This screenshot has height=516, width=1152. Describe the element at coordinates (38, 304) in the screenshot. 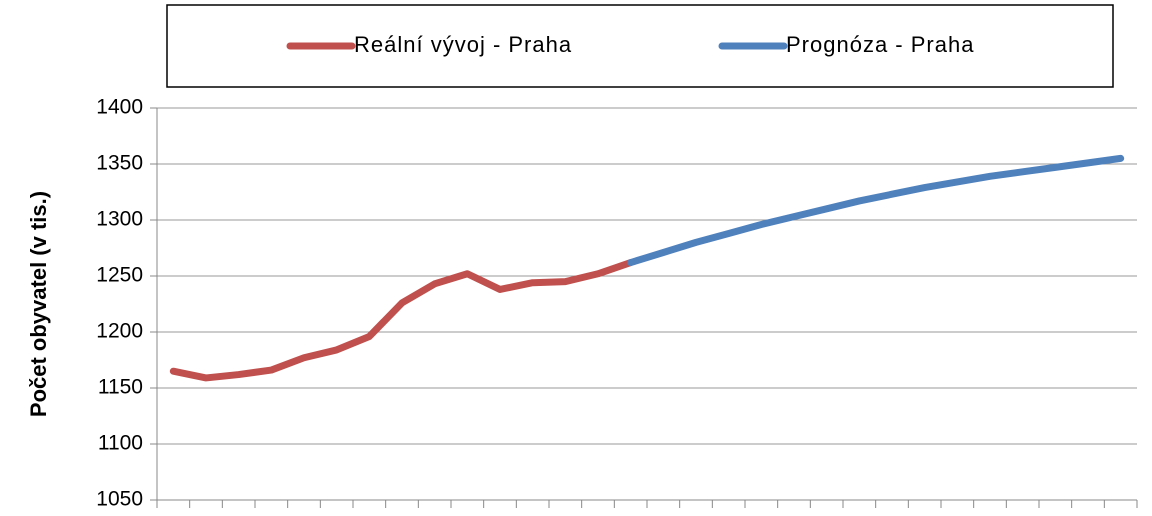

I see `y-axis-label: Počet obyvatel (v tis.)` at that location.